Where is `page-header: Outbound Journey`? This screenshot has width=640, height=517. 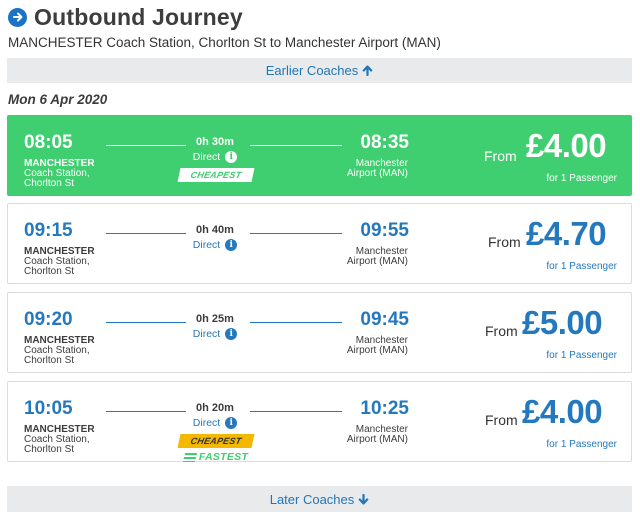 page-header: Outbound Journey is located at coordinates (125, 17).